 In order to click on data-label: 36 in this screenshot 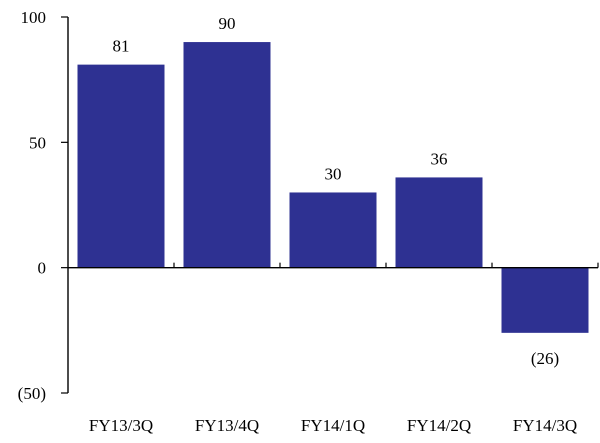, I will do `click(439, 158)`.